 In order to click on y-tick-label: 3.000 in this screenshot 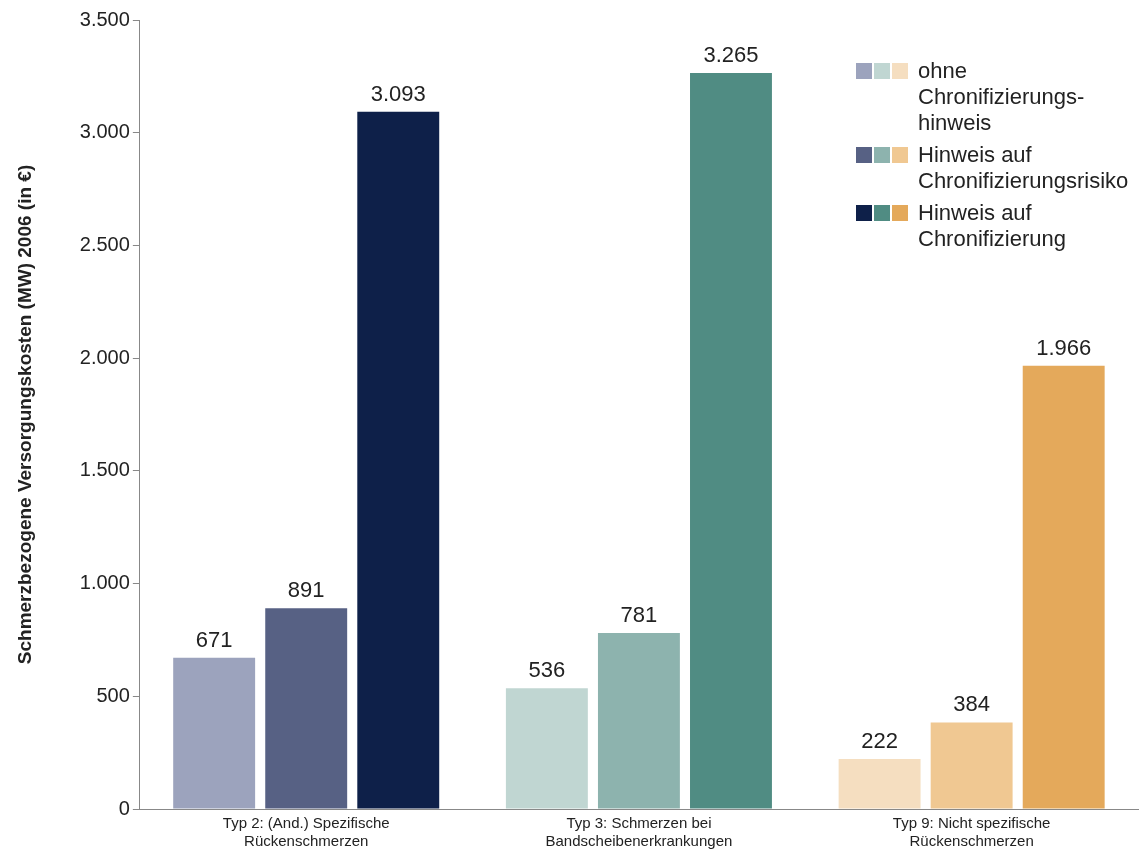, I will do `click(104, 131)`.